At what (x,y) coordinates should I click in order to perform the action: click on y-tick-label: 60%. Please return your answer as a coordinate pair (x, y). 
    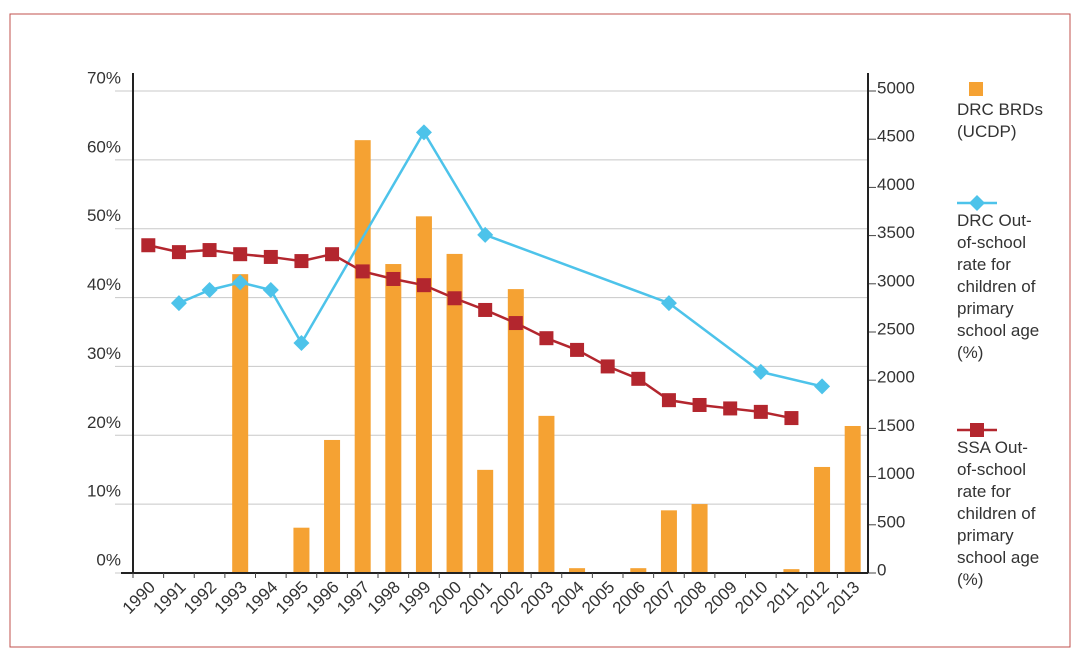
    Looking at the image, I should click on (104, 146).